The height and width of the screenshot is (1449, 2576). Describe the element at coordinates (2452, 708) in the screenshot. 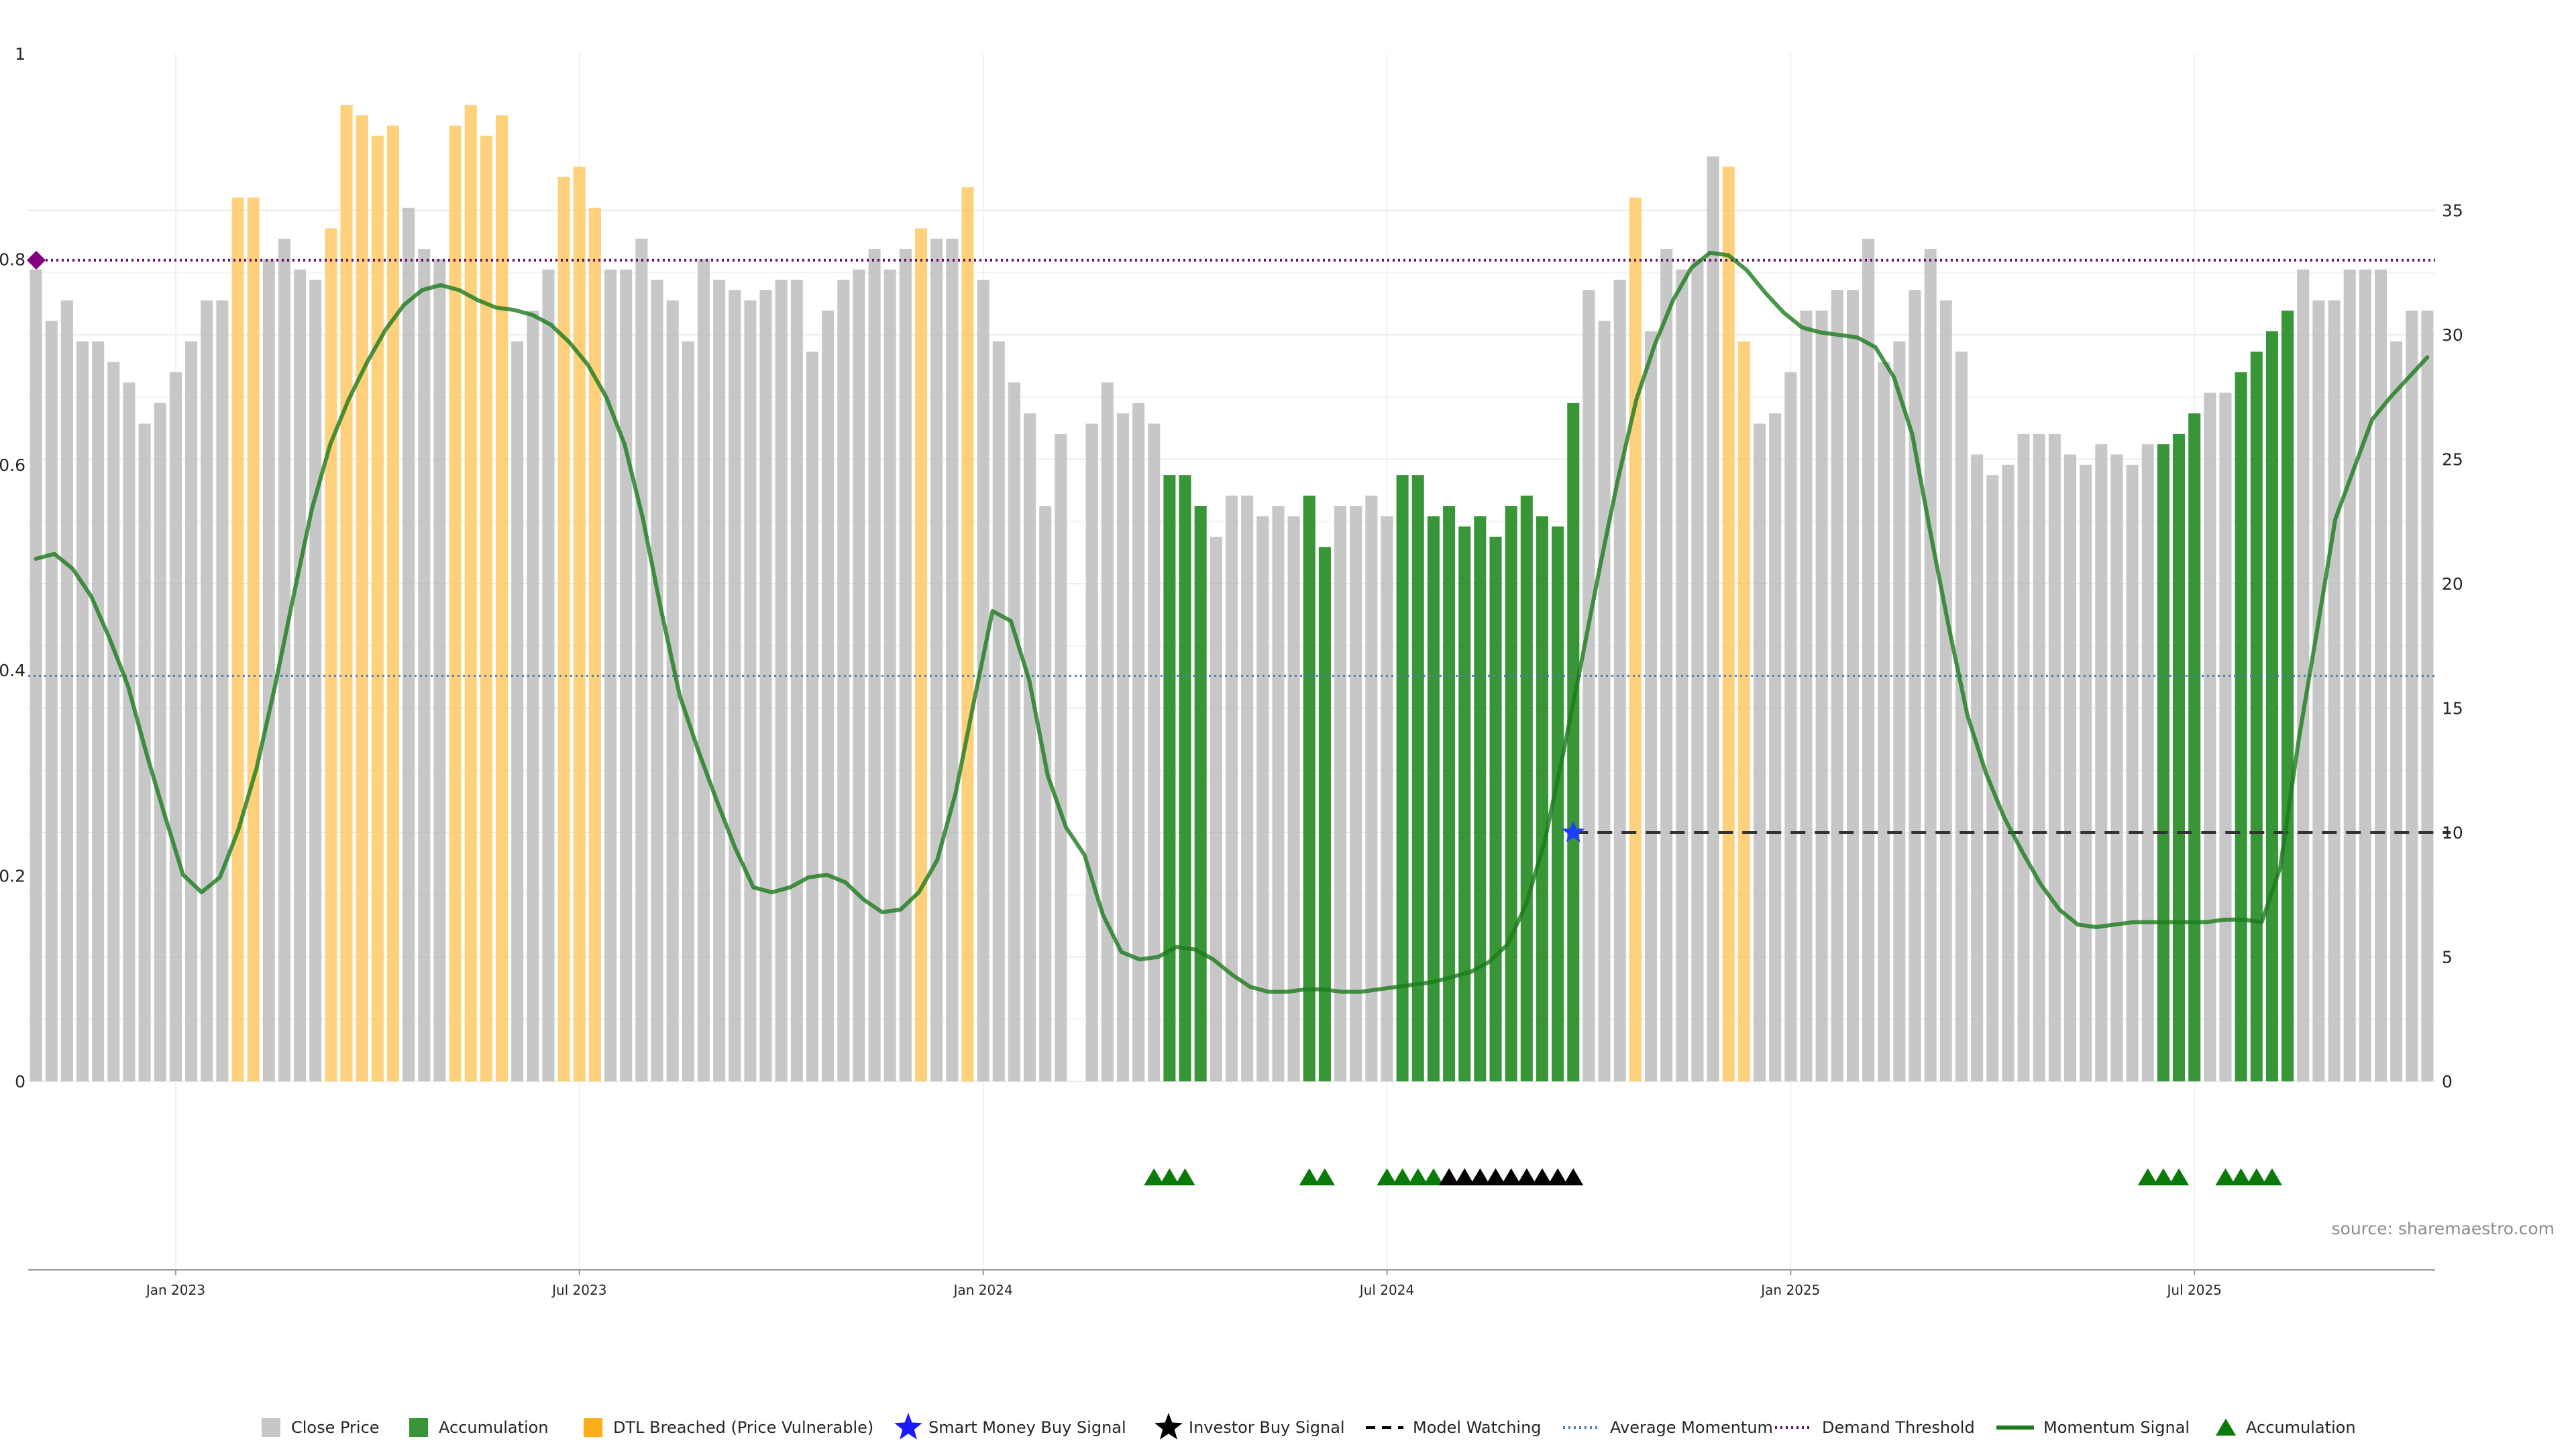

I see `y-right-tick-label: 15` at that location.